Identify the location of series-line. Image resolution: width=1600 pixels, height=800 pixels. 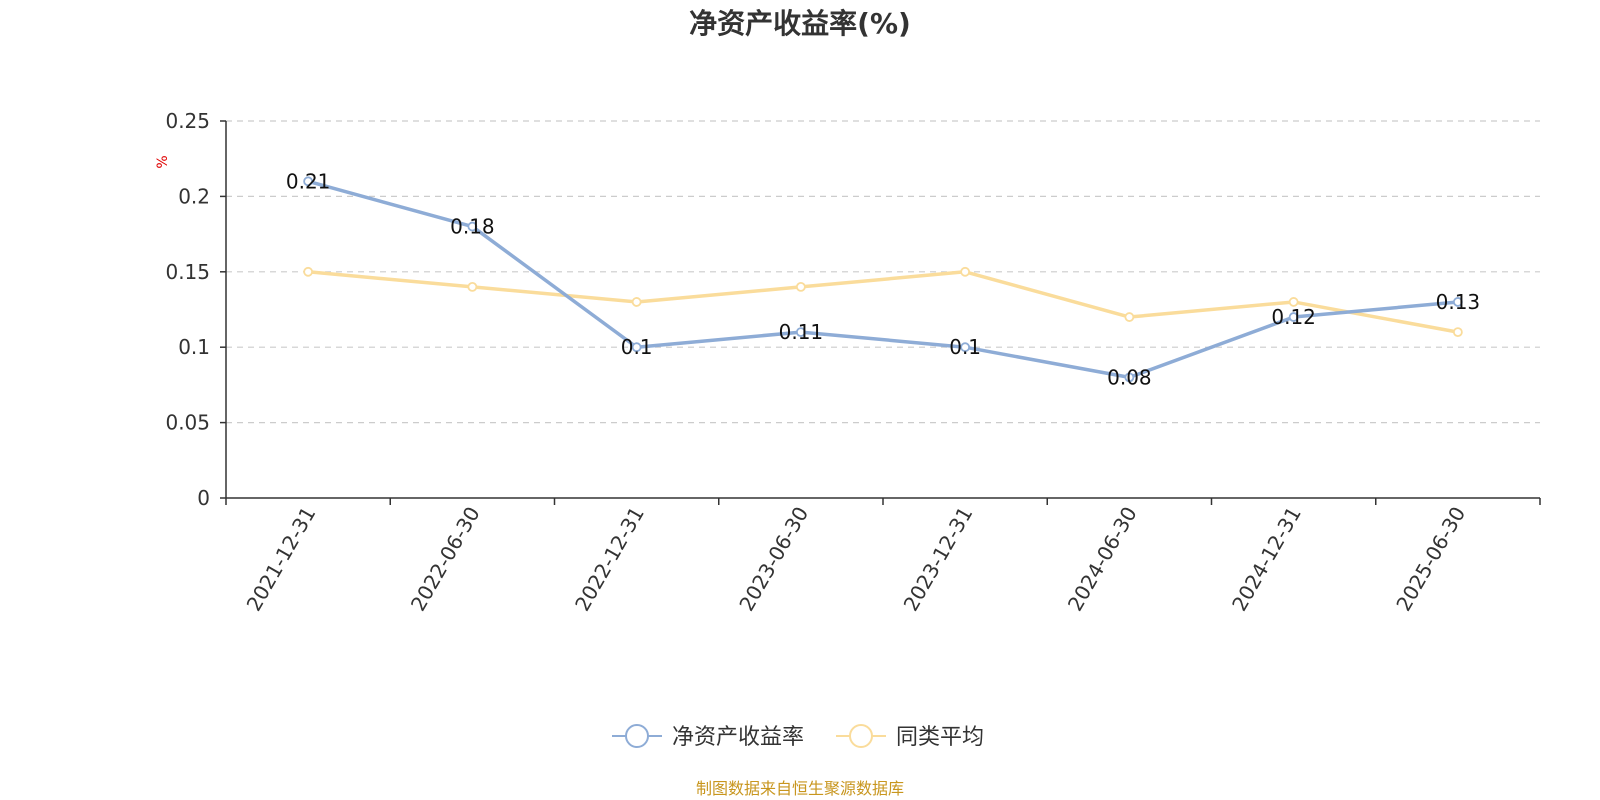
(883, 302).